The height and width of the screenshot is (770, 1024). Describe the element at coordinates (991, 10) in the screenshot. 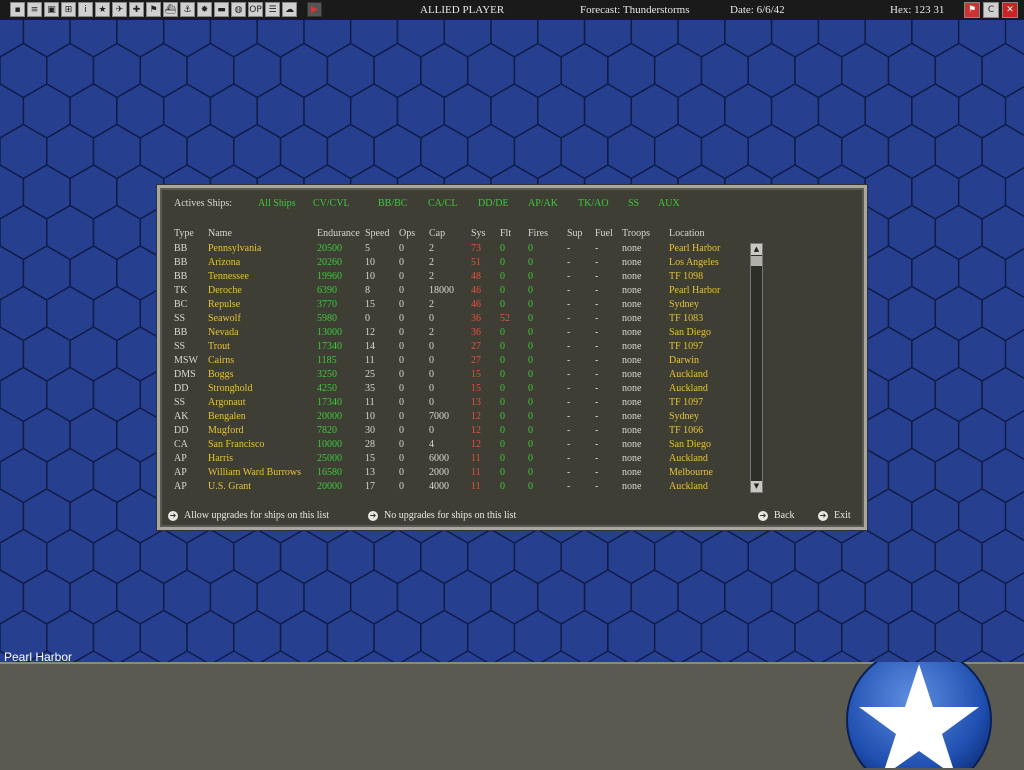

I see `c-icon: C` at that location.